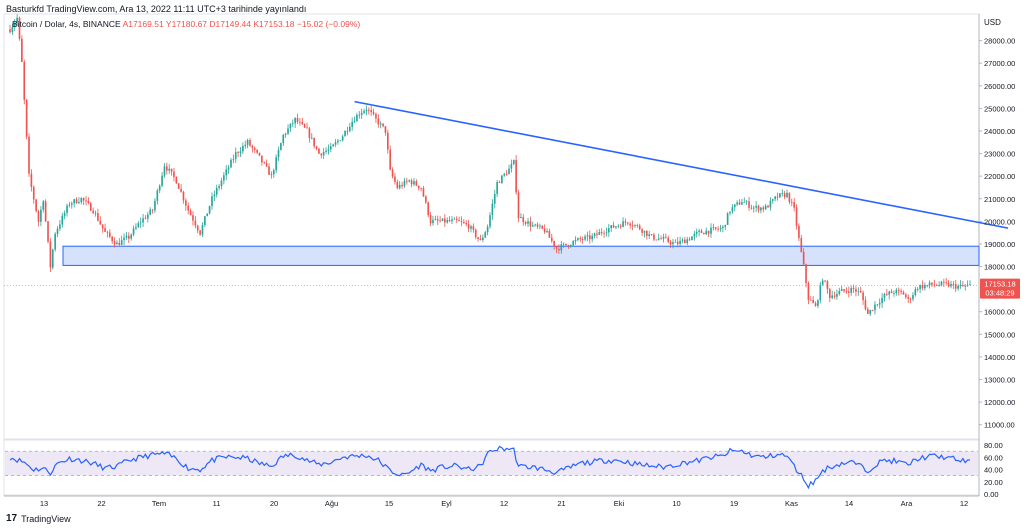 Image resolution: width=1024 pixels, height=529 pixels. What do you see at coordinates (331, 503) in the screenshot?
I see `time-tick-label: Ağu` at bounding box center [331, 503].